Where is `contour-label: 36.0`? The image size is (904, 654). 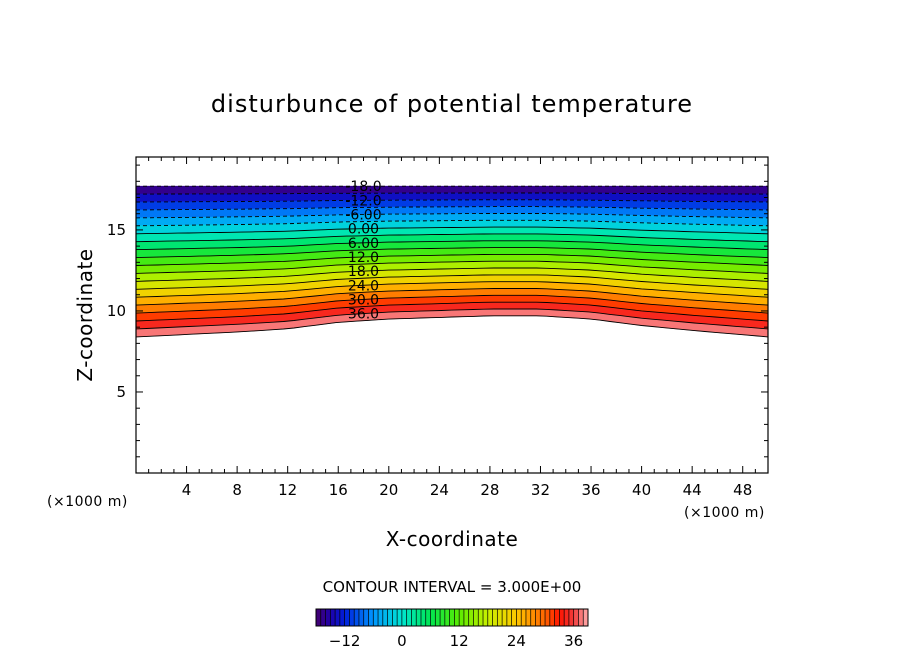
contour-label: 36.0 is located at coordinates (363, 315).